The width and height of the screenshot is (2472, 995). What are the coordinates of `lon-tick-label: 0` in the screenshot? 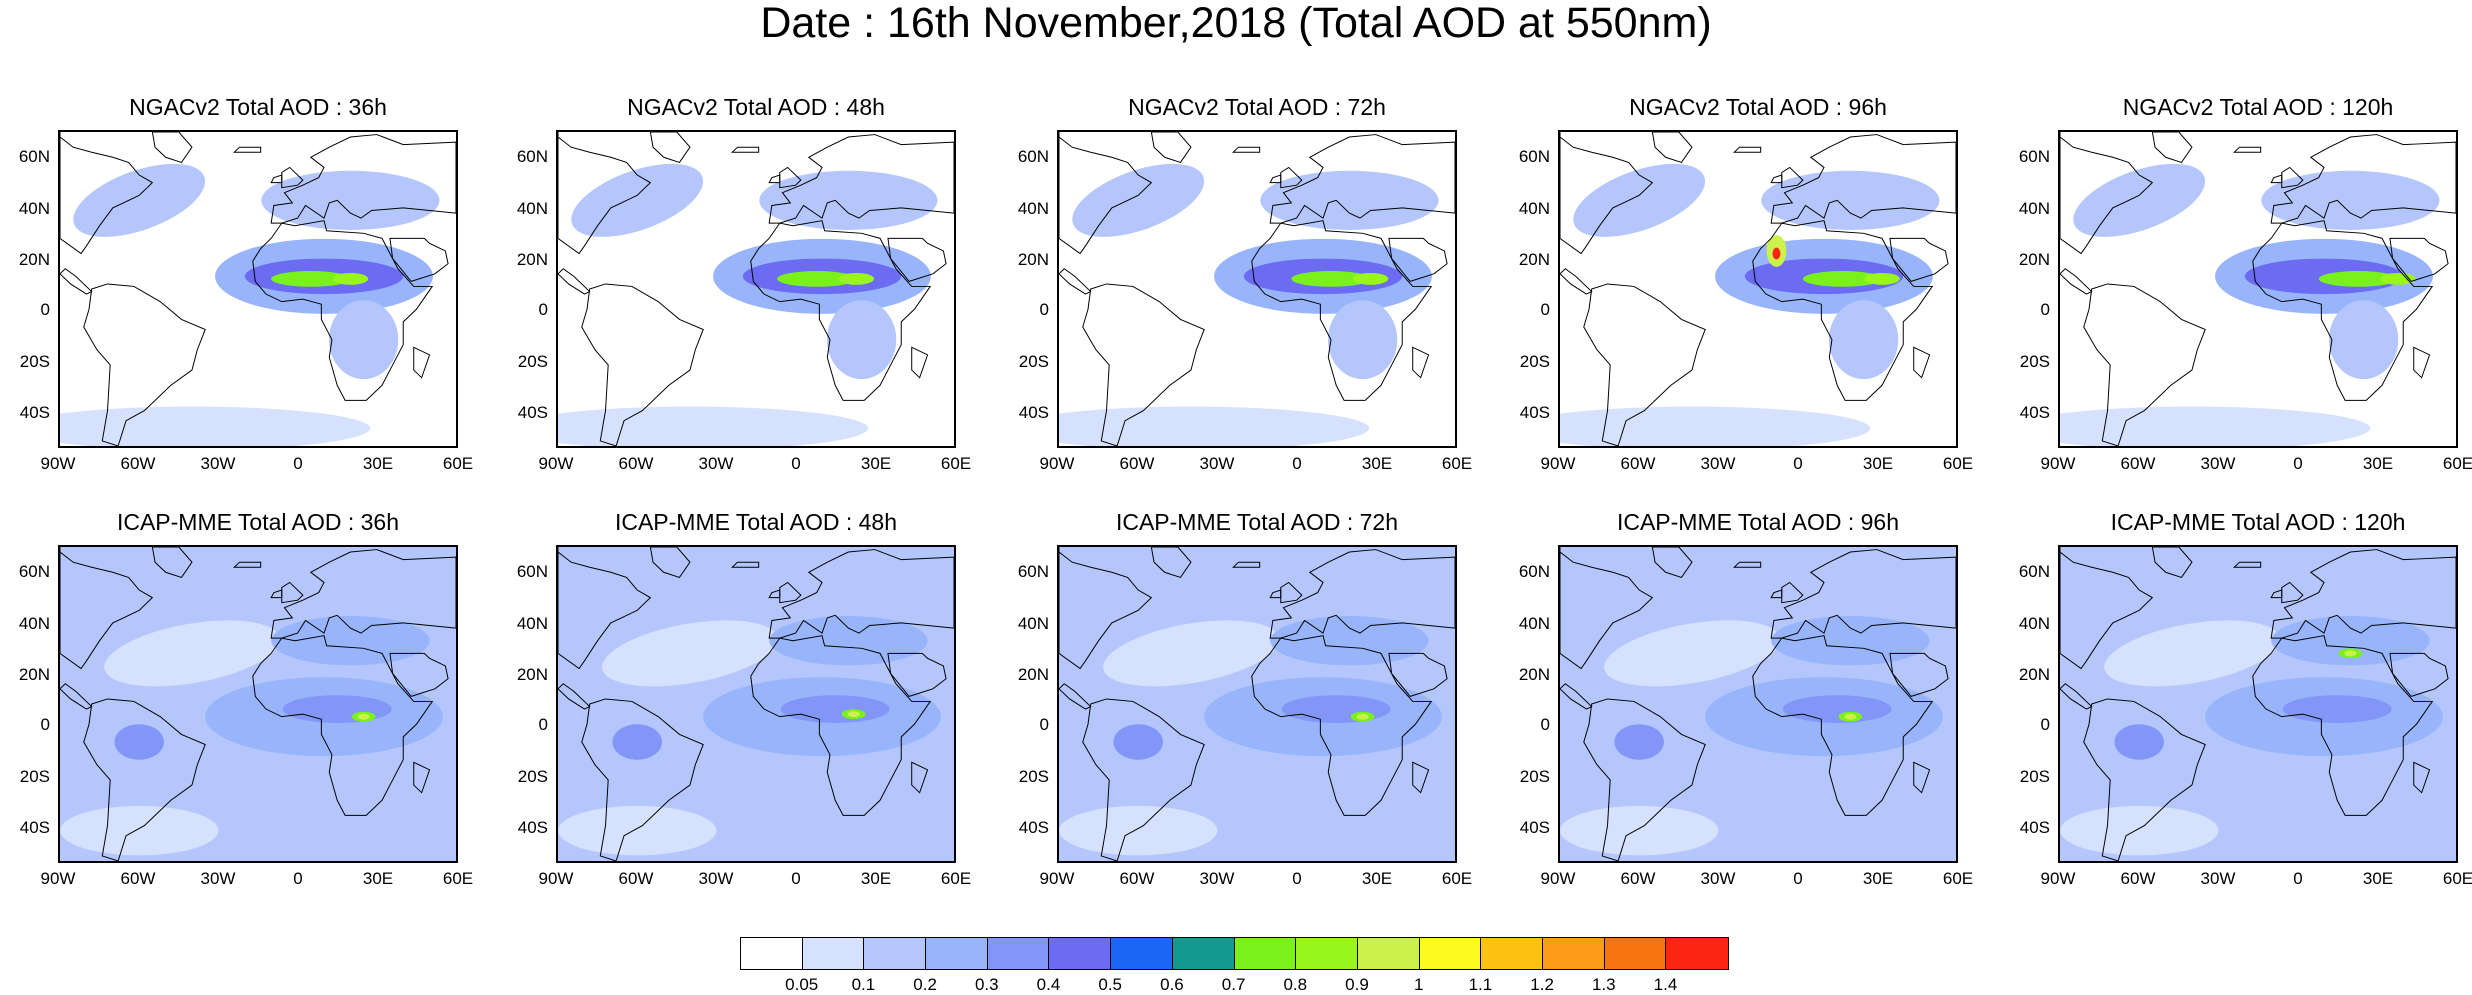 It's located at (1798, 463).